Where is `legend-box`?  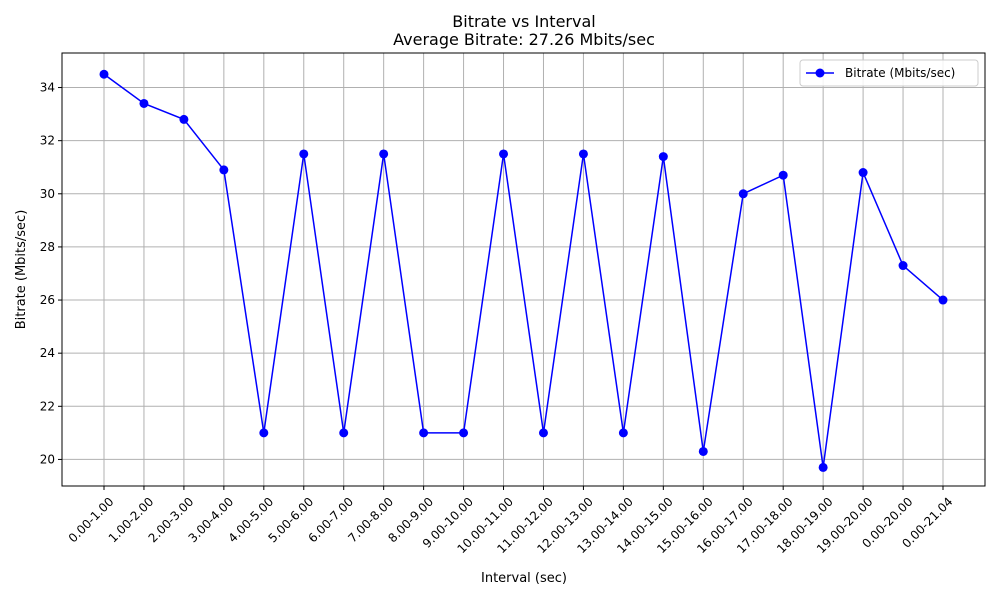
legend-box is located at coordinates (889, 73).